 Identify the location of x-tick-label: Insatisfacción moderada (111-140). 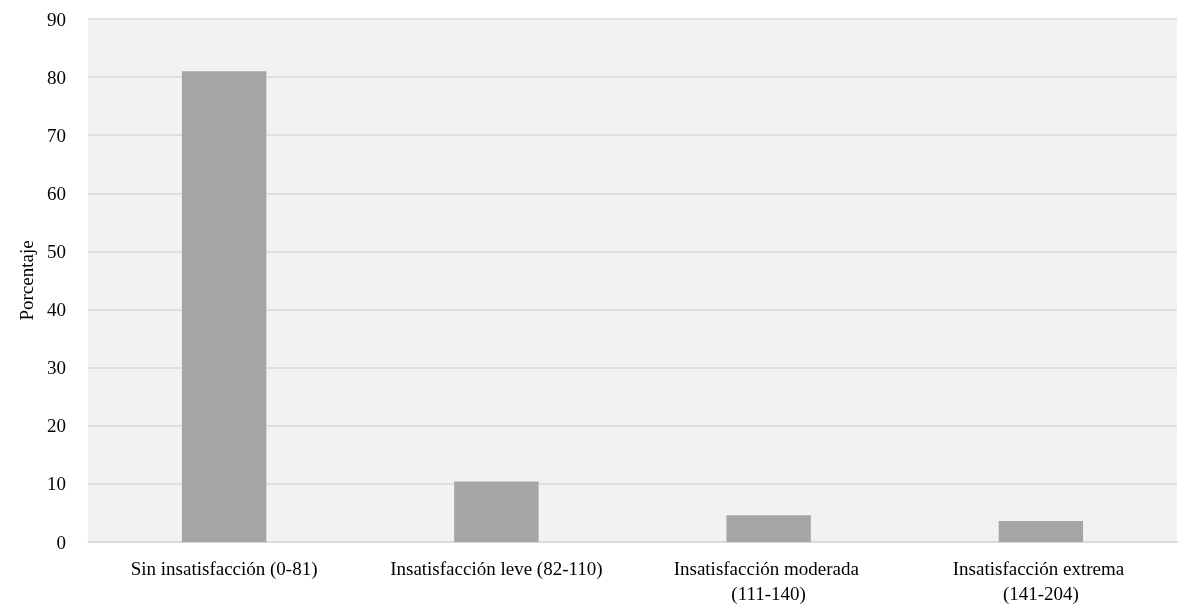
(768, 581).